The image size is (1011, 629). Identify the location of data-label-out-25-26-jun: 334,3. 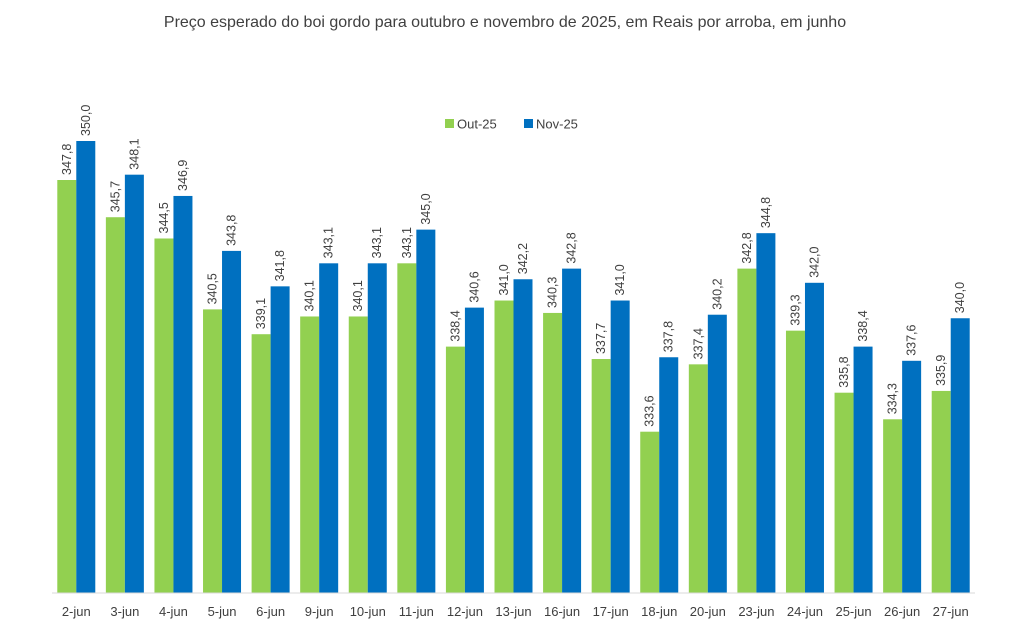
(893, 398).